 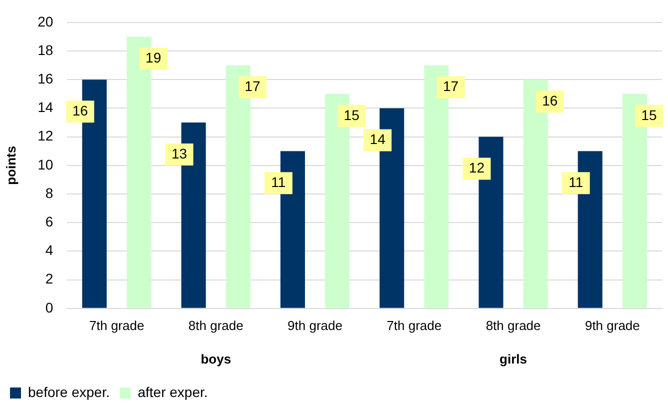 I want to click on y-tick-label: 18, so click(x=46, y=50).